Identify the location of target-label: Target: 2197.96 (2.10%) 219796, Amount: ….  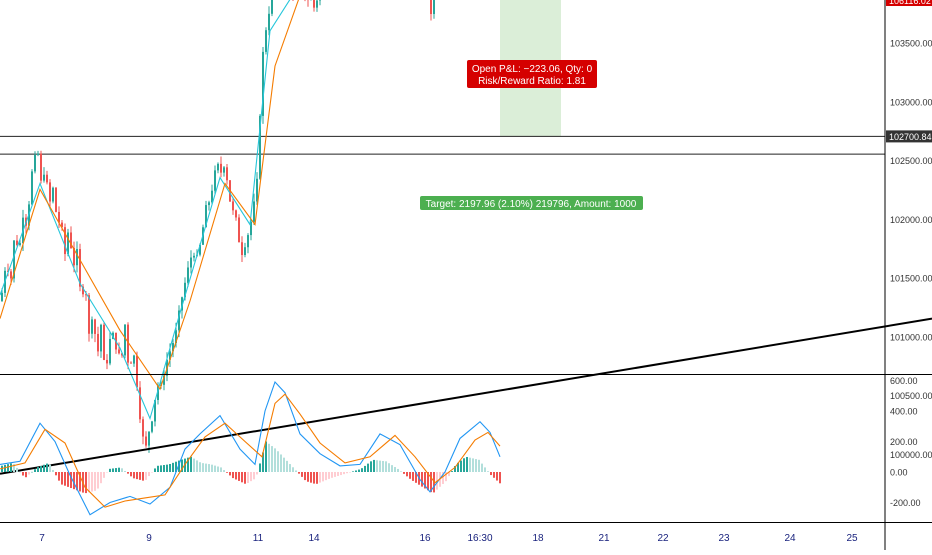
(531, 204).